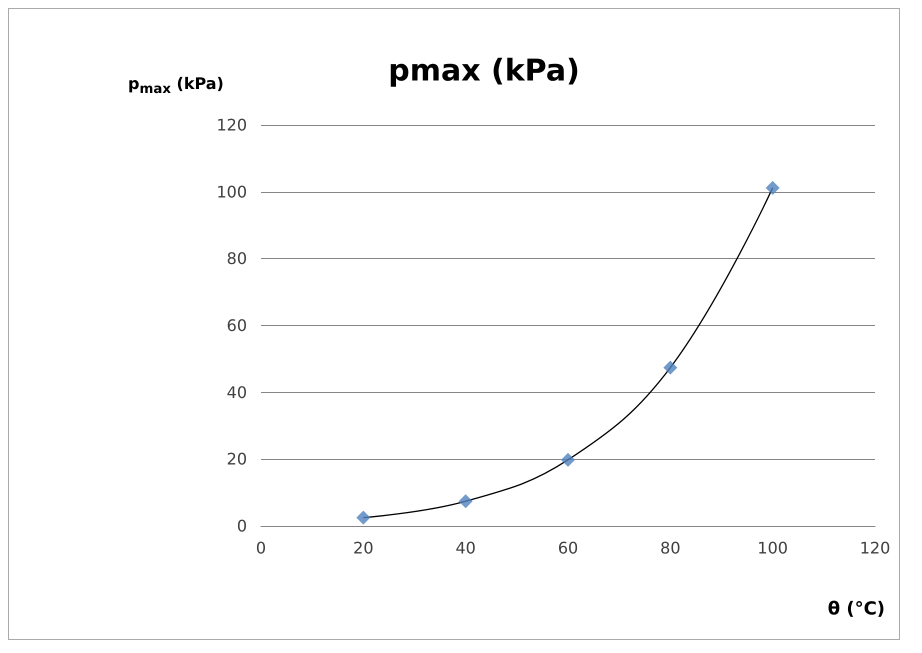 The image size is (922, 653). Describe the element at coordinates (236, 325) in the screenshot. I see `y-tick-label: 60` at that location.